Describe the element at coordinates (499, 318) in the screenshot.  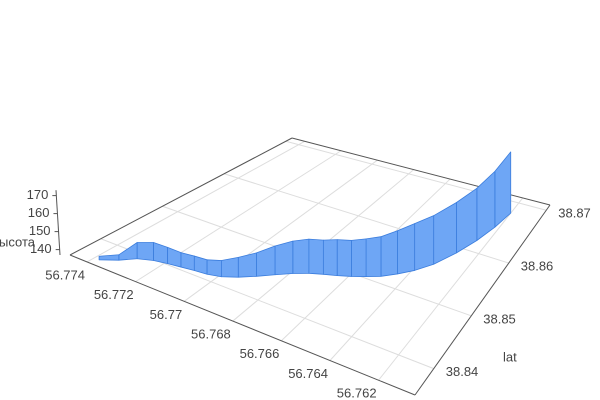
I see `y-tick-label: 38.85` at that location.